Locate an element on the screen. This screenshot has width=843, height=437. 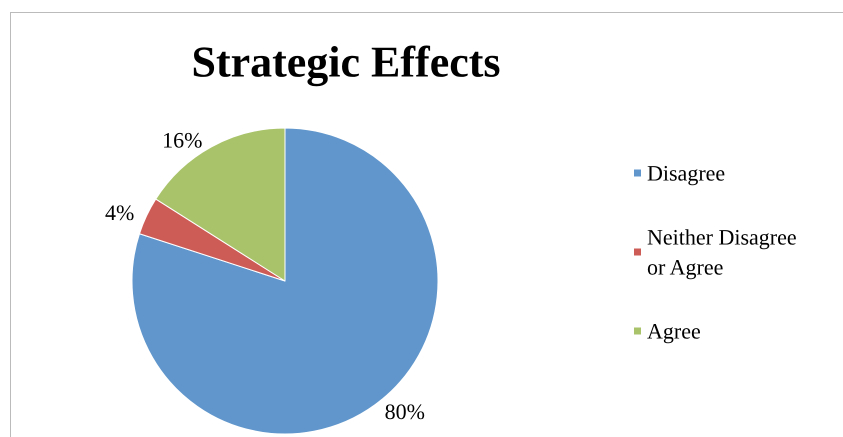
data-label: 80% is located at coordinates (404, 411).